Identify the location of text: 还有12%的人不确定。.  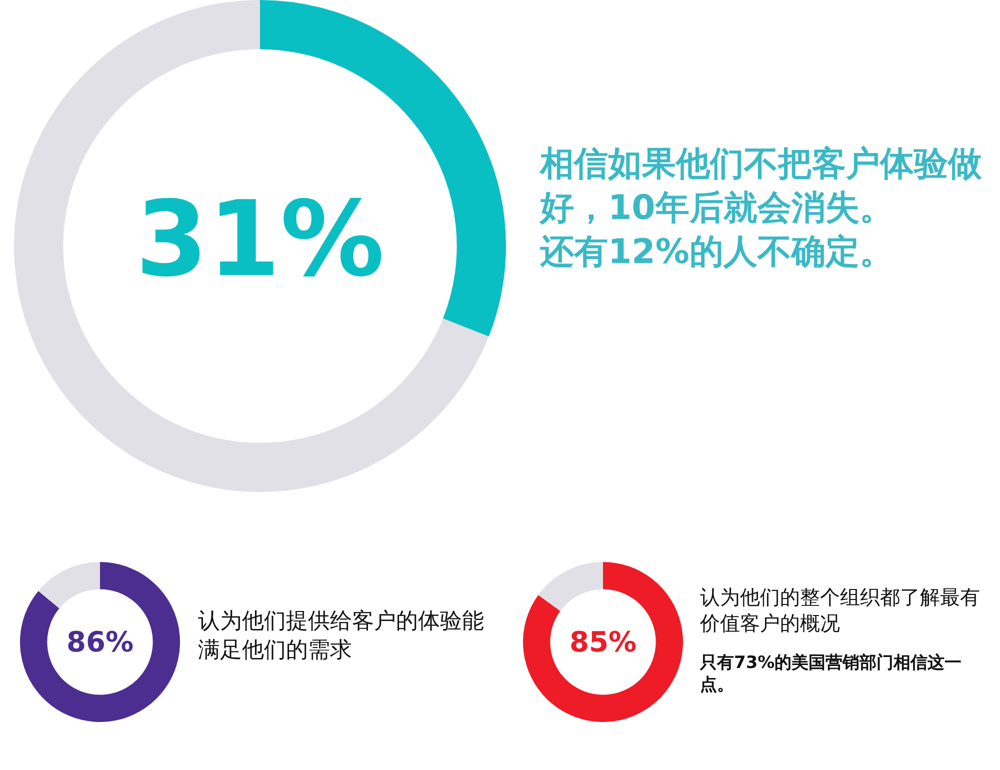
(717, 252).